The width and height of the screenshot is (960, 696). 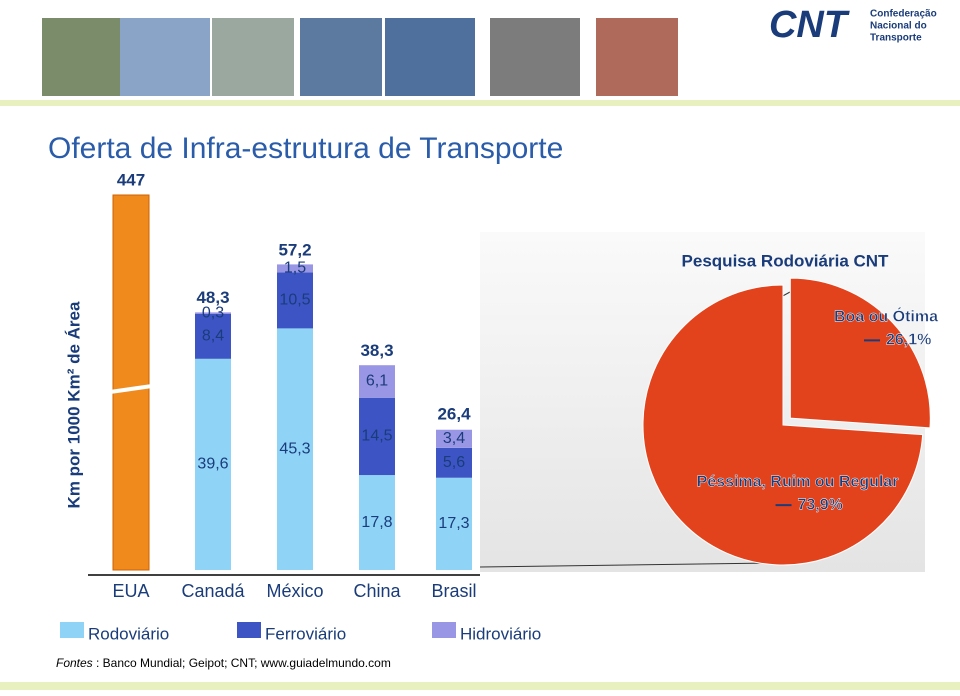 I want to click on photo-strip, so click(x=360, y=57).